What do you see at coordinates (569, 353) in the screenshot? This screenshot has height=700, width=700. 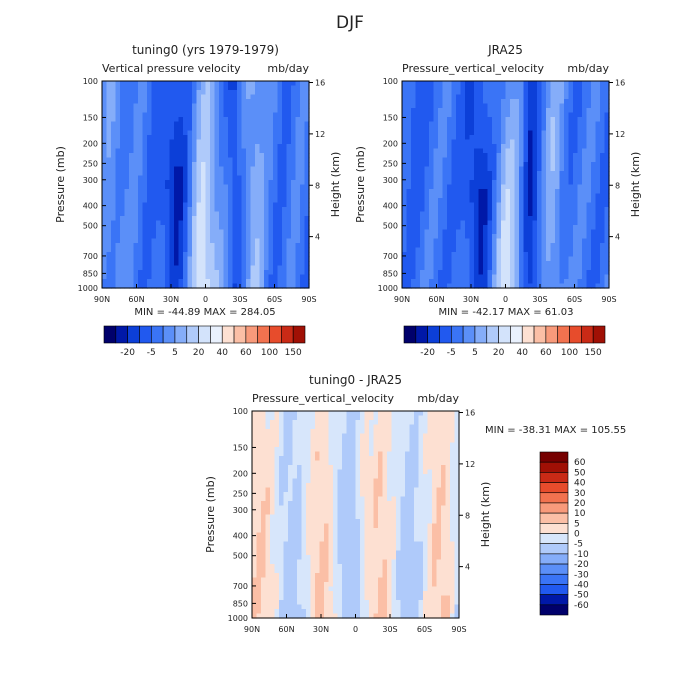 I see `colorbar-label: 100` at bounding box center [569, 353].